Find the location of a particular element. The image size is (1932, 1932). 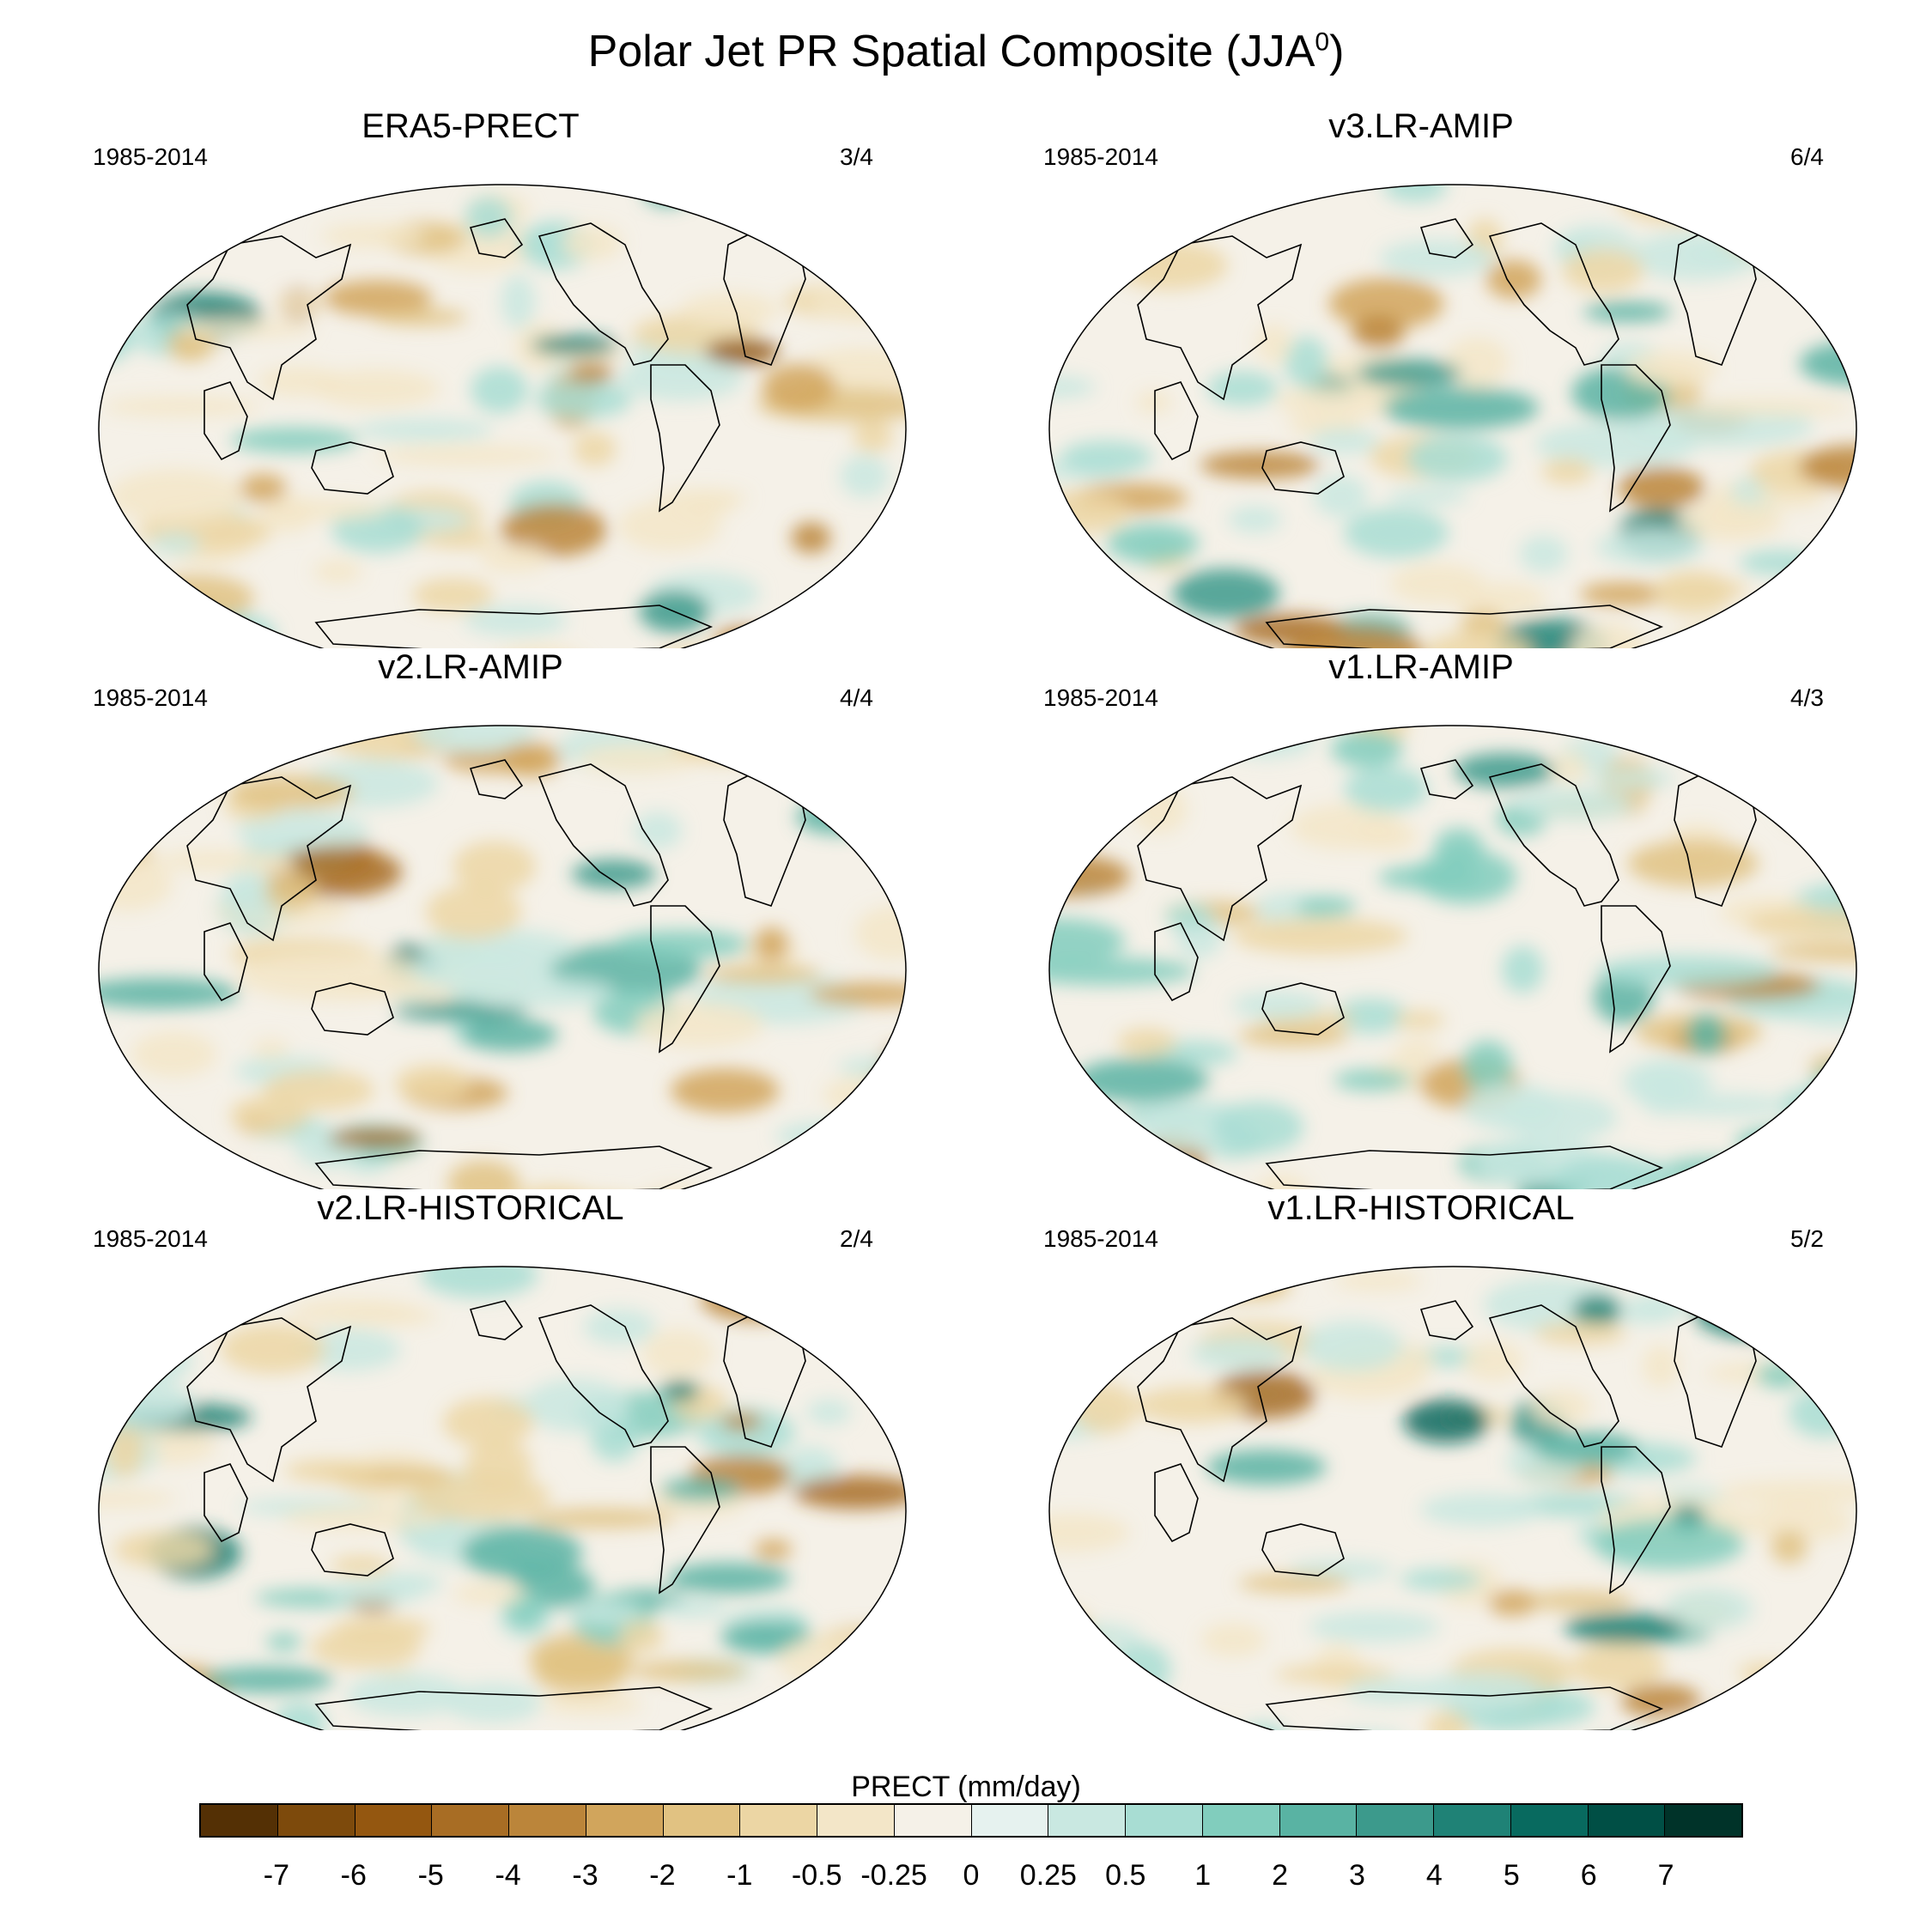

map-panel-era5-prect: ERA5-PRECT 1985-2014 3/4 is located at coordinates (530, 377).